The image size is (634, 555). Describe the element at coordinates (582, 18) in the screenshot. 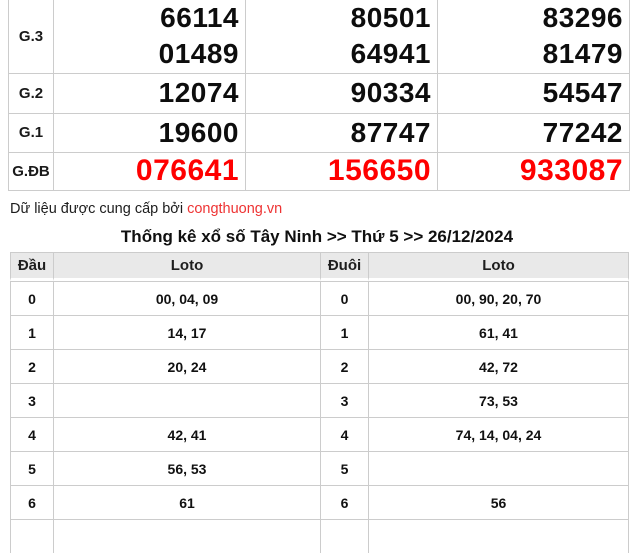

I see `prize-number: 83296` at that location.